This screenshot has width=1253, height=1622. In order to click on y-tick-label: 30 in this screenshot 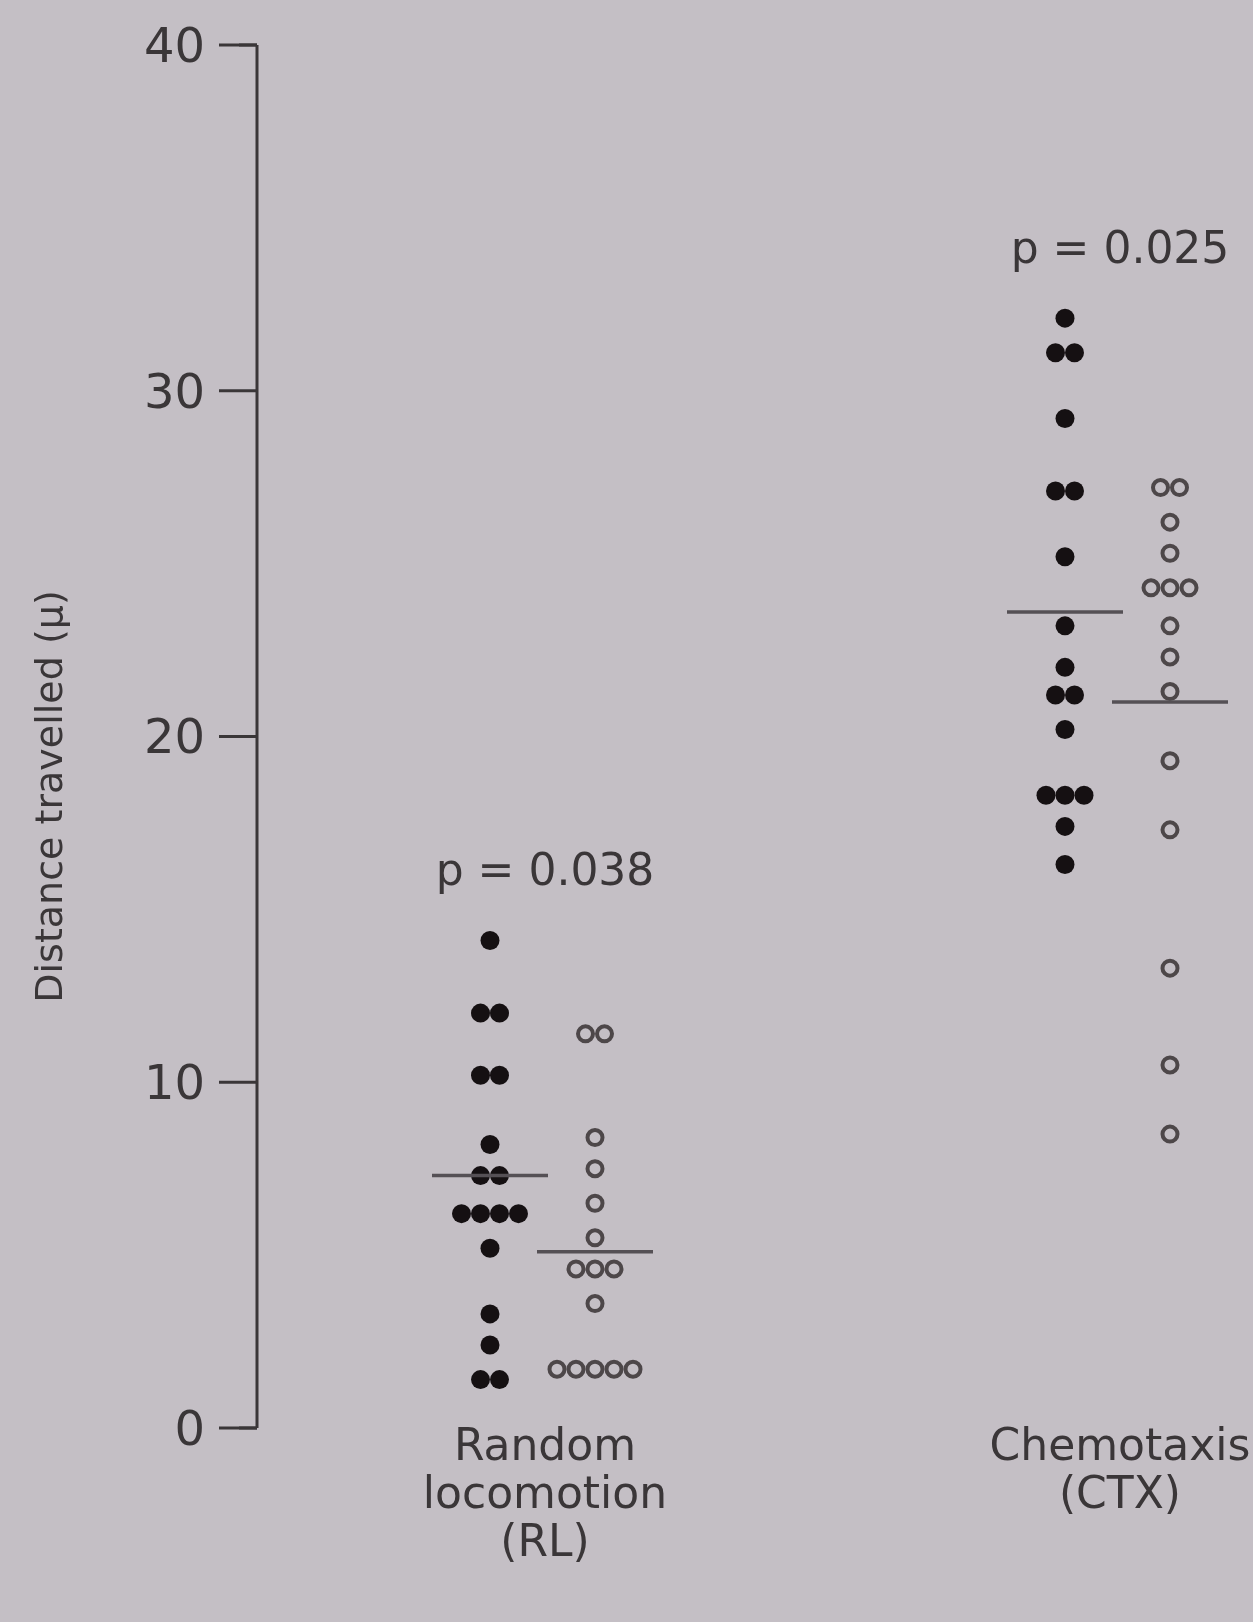, I will do `click(174, 390)`.